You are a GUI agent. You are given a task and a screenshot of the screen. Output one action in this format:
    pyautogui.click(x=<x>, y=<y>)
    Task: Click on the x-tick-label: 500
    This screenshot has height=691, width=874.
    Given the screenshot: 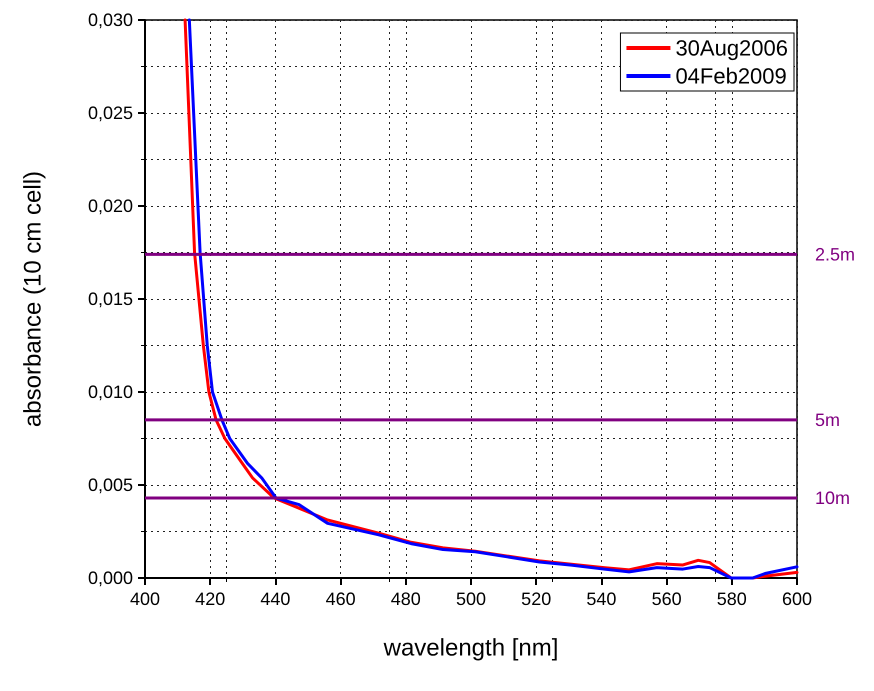 What is the action you would take?
    pyautogui.click(x=471, y=599)
    